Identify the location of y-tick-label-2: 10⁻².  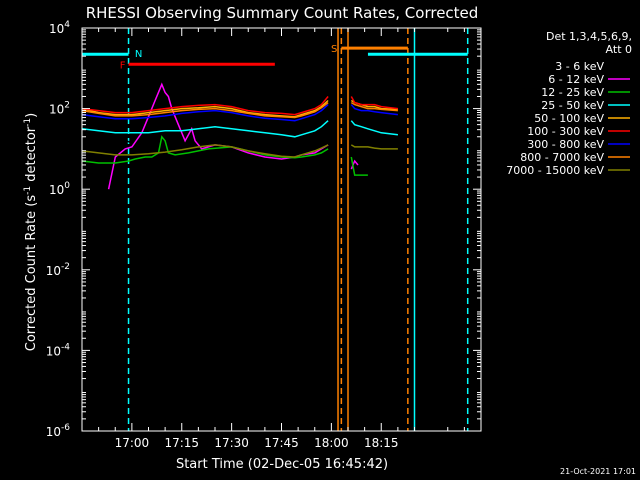
(58, 270).